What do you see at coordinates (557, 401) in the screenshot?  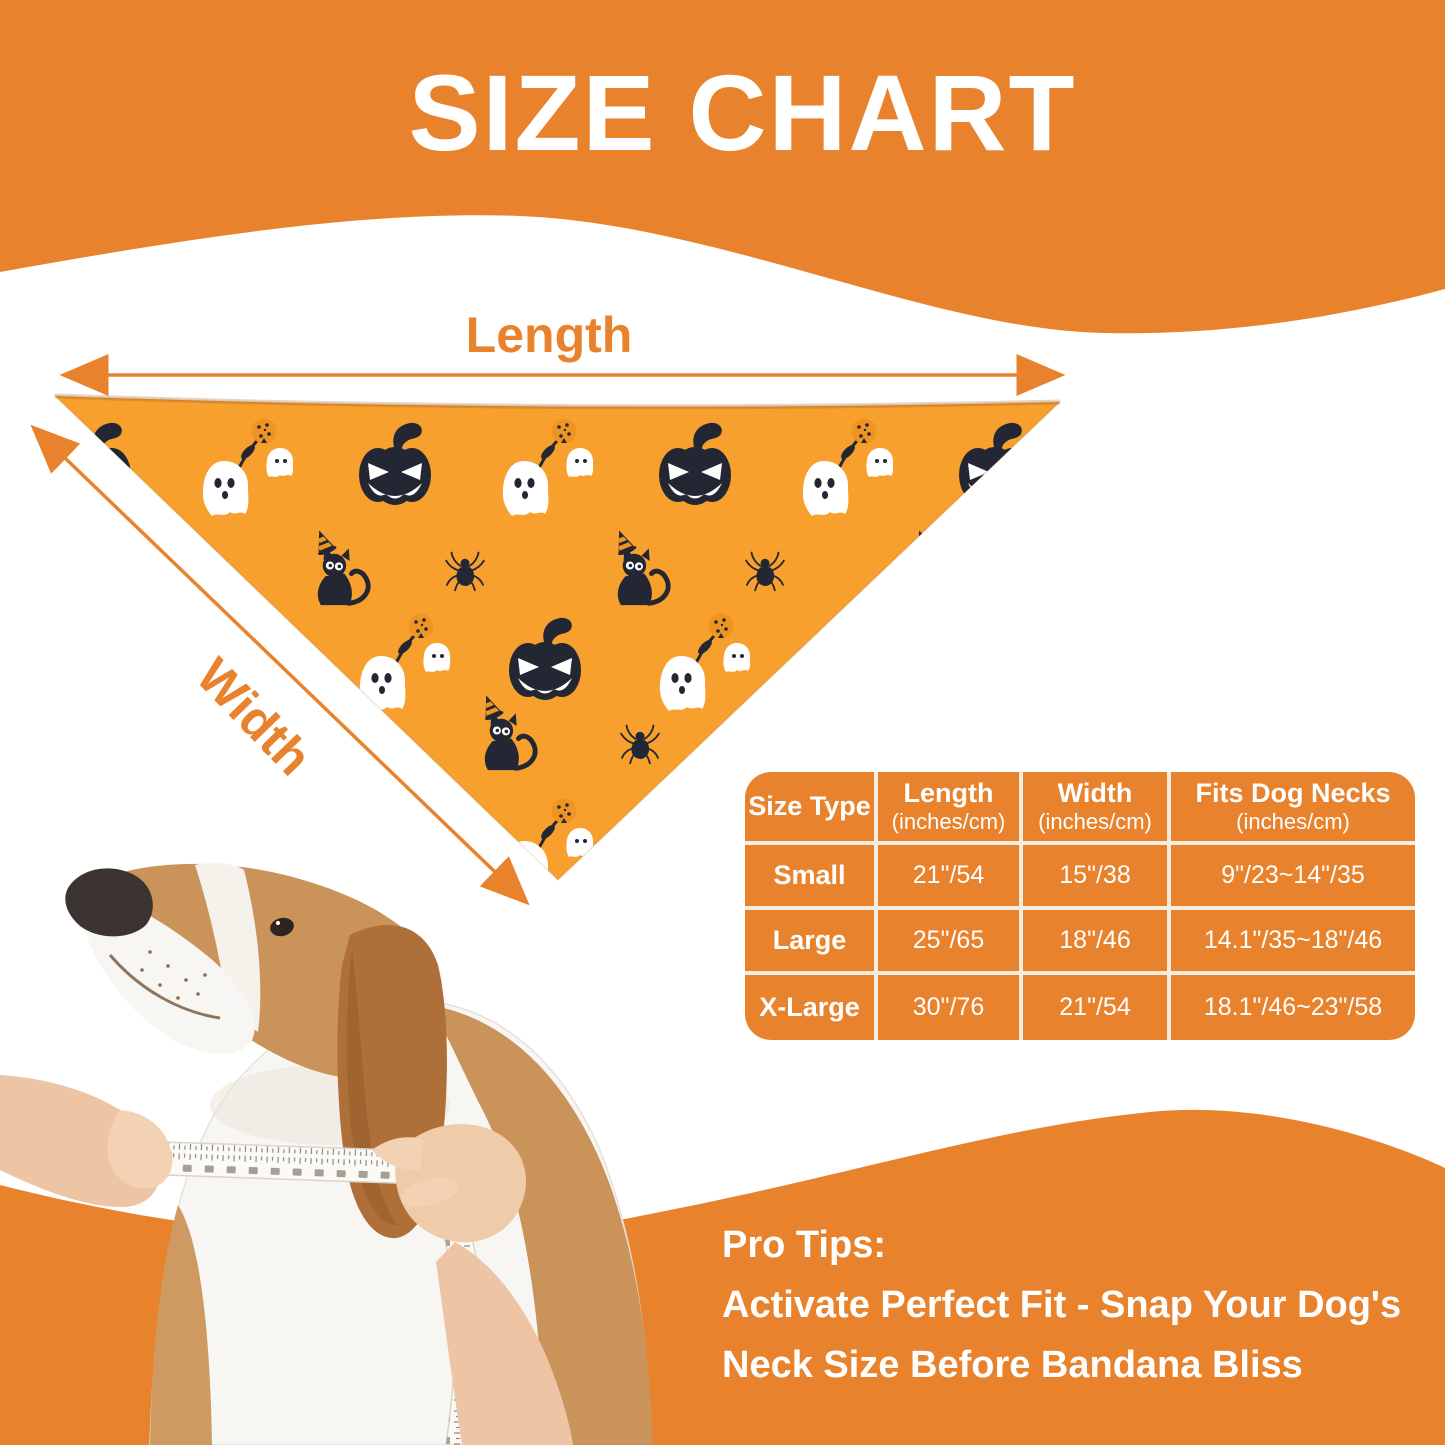 I see `bandana-top-fold` at bounding box center [557, 401].